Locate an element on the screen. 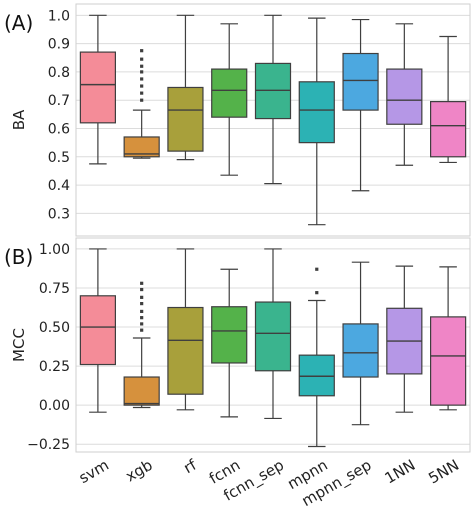 The image size is (474, 526). x-tick-label: rf is located at coordinates (191, 467).